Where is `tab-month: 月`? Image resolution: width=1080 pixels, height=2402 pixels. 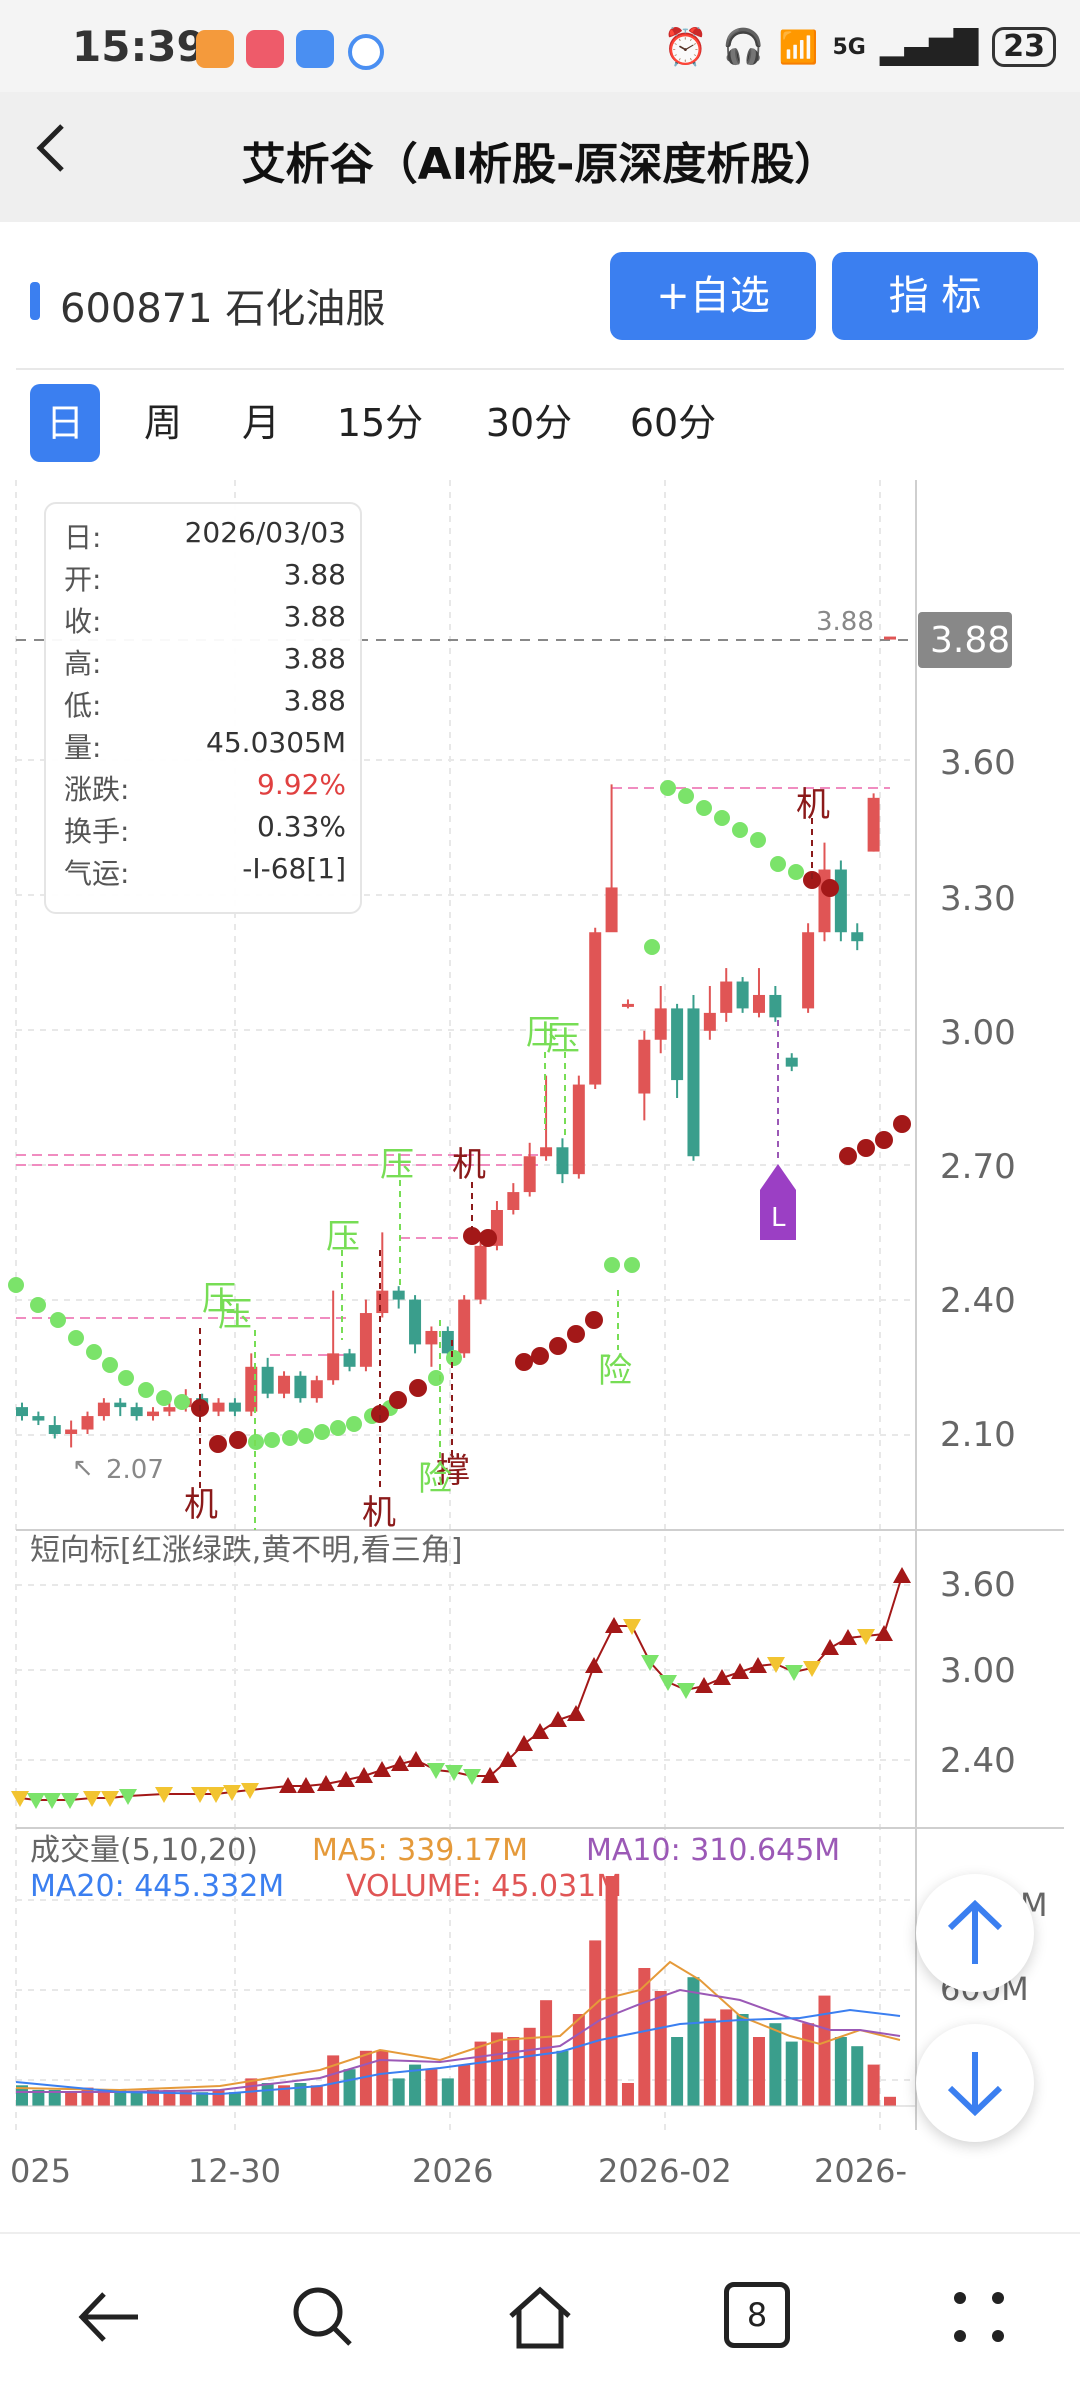
tab-month: 月 is located at coordinates (260, 423).